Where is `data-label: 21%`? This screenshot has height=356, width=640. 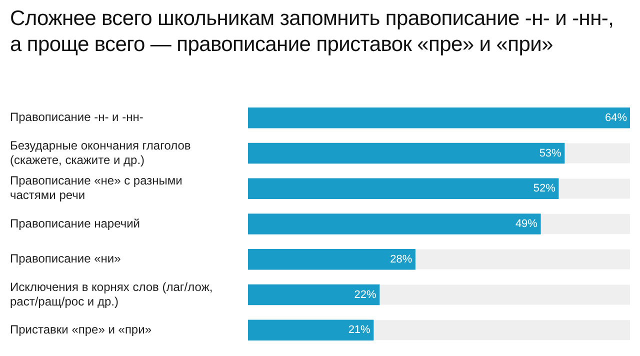
data-label: 21% is located at coordinates (359, 330).